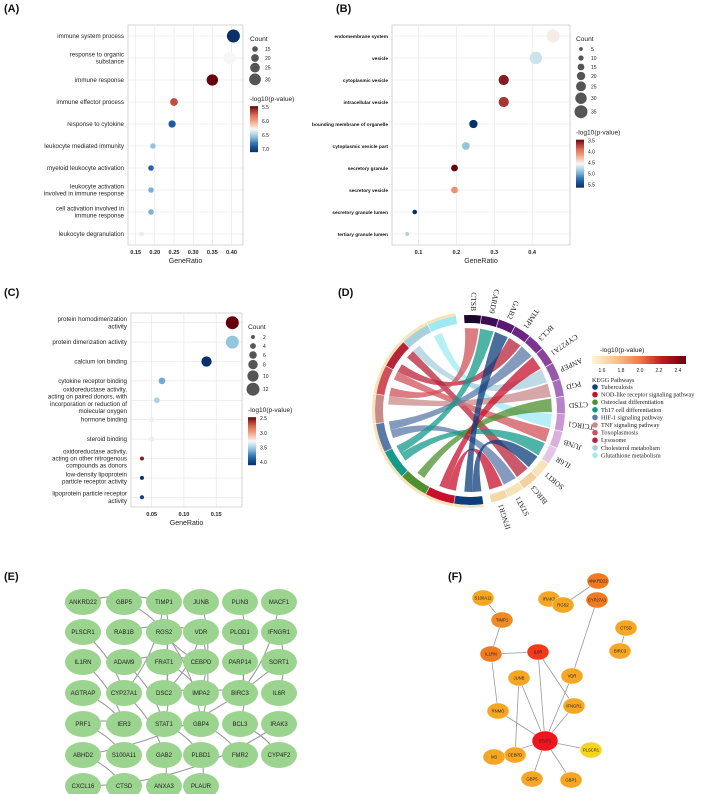 This screenshot has height=794, width=709. What do you see at coordinates (363, 235) in the screenshot?
I see `category-label: tertiary granule lumen` at bounding box center [363, 235].